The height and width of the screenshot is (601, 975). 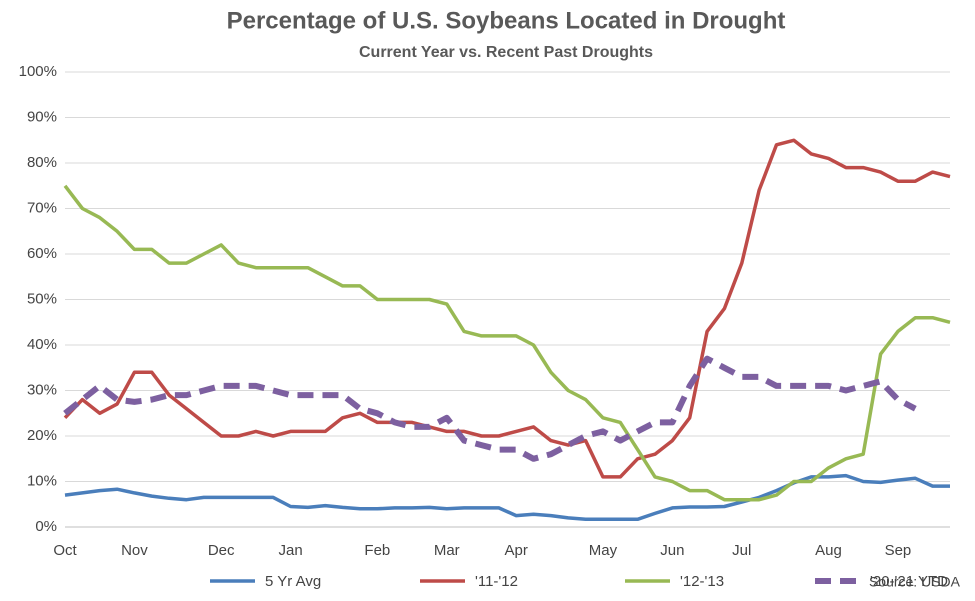 I want to click on chart-subtitle: Current Year vs. Recent Past Droughts, so click(x=506, y=52).